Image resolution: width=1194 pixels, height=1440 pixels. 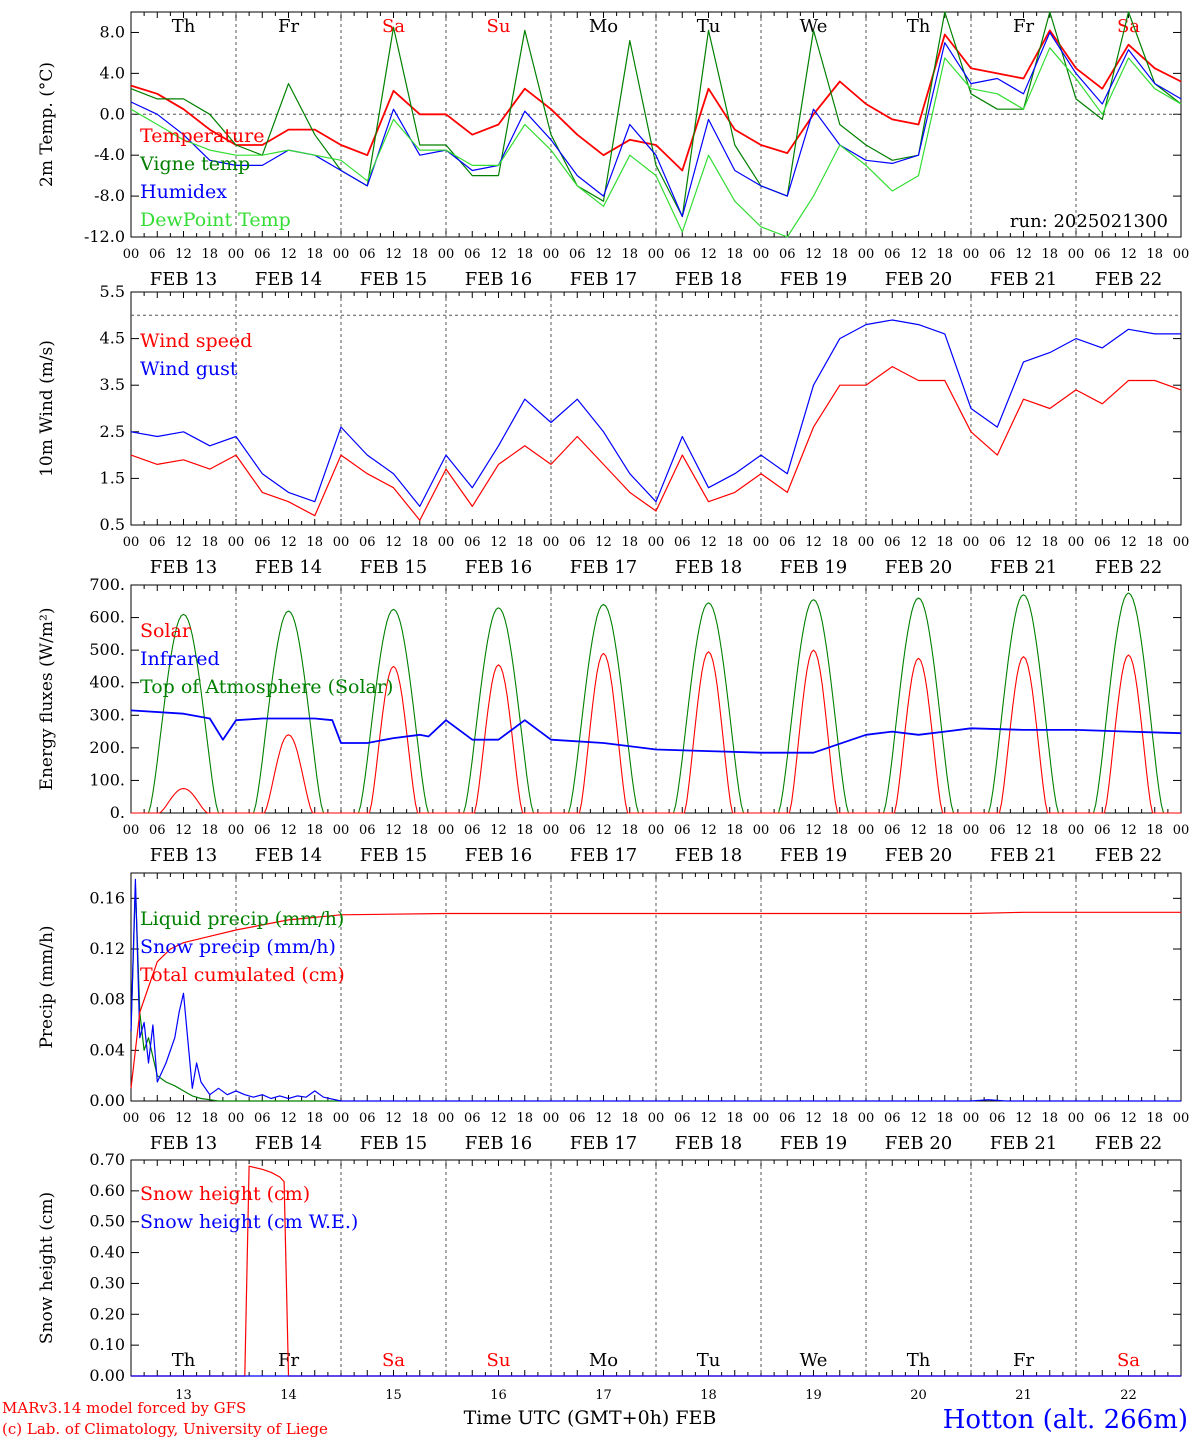 I want to click on temp-legend-3: DewPoint Temp, so click(x=215, y=220).